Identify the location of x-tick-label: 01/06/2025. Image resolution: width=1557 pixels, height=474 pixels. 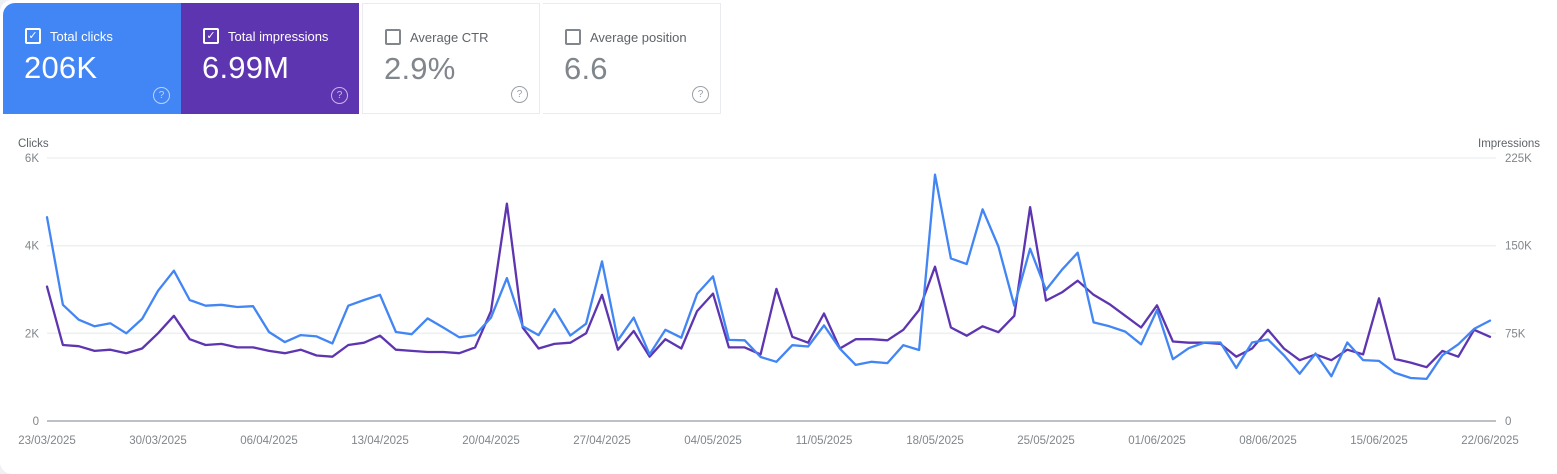
(1157, 441).